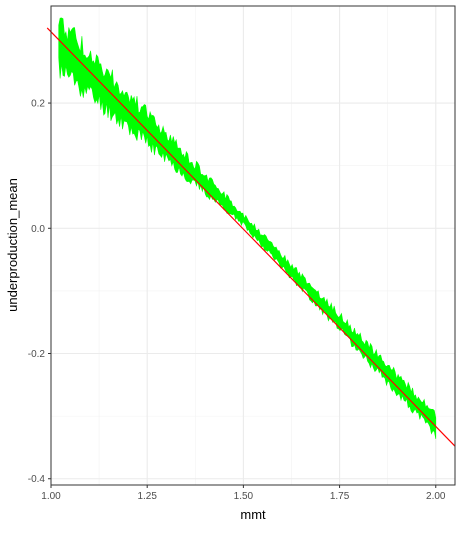 This screenshot has width=462, height=534. What do you see at coordinates (38, 104) in the screenshot?
I see `y-tick-label: 0.2` at bounding box center [38, 104].